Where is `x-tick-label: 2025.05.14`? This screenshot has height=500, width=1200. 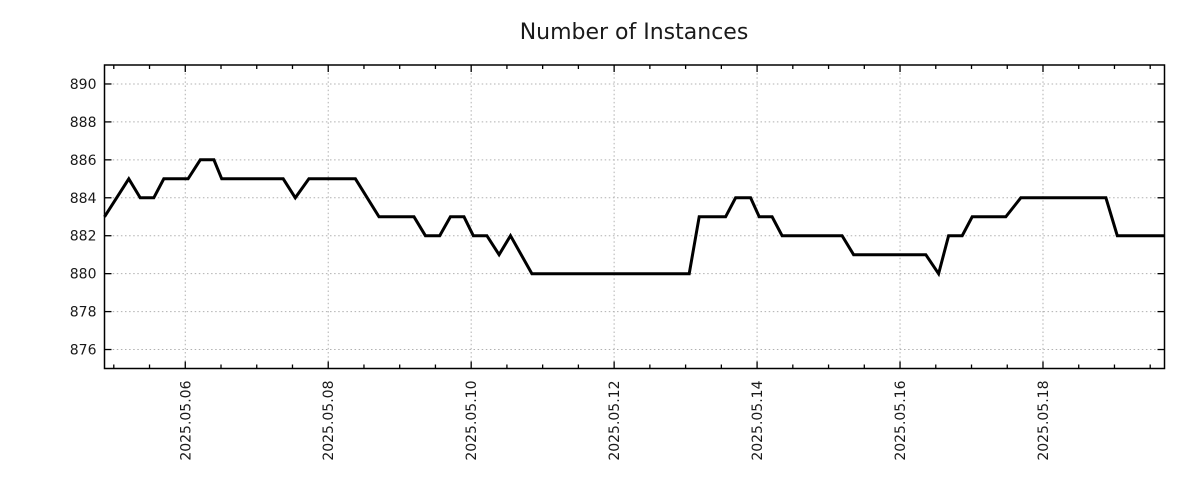
x-tick-label: 2025.05.14 is located at coordinates (758, 420).